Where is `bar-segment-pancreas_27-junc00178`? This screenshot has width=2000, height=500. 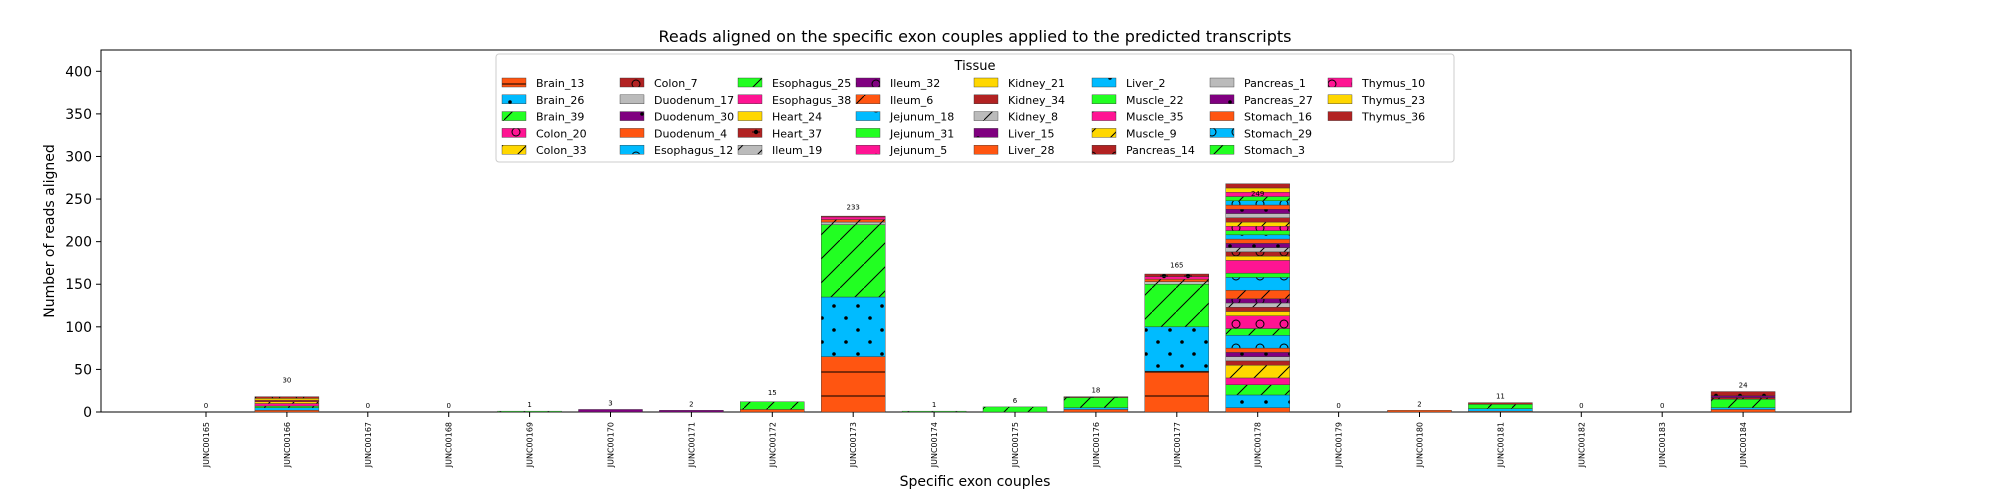 bar-segment-pancreas_27-junc00178 is located at coordinates (1257, 211).